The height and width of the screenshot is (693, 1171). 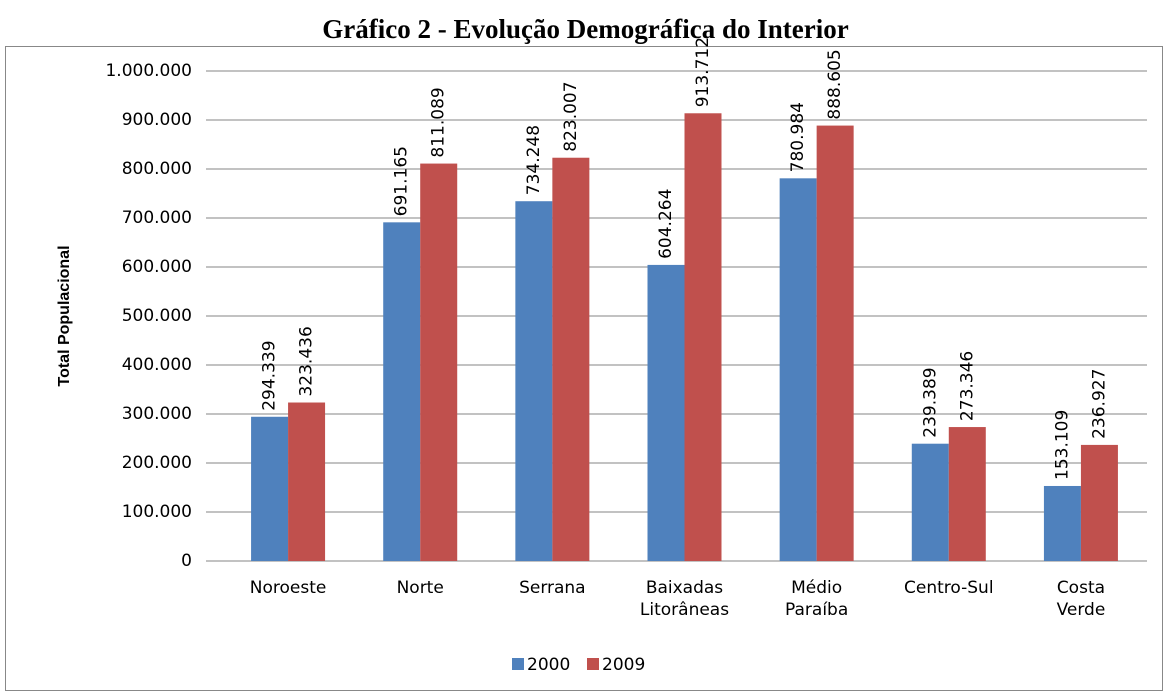 What do you see at coordinates (703, 72) in the screenshot?
I see `value-label: 913.712` at bounding box center [703, 72].